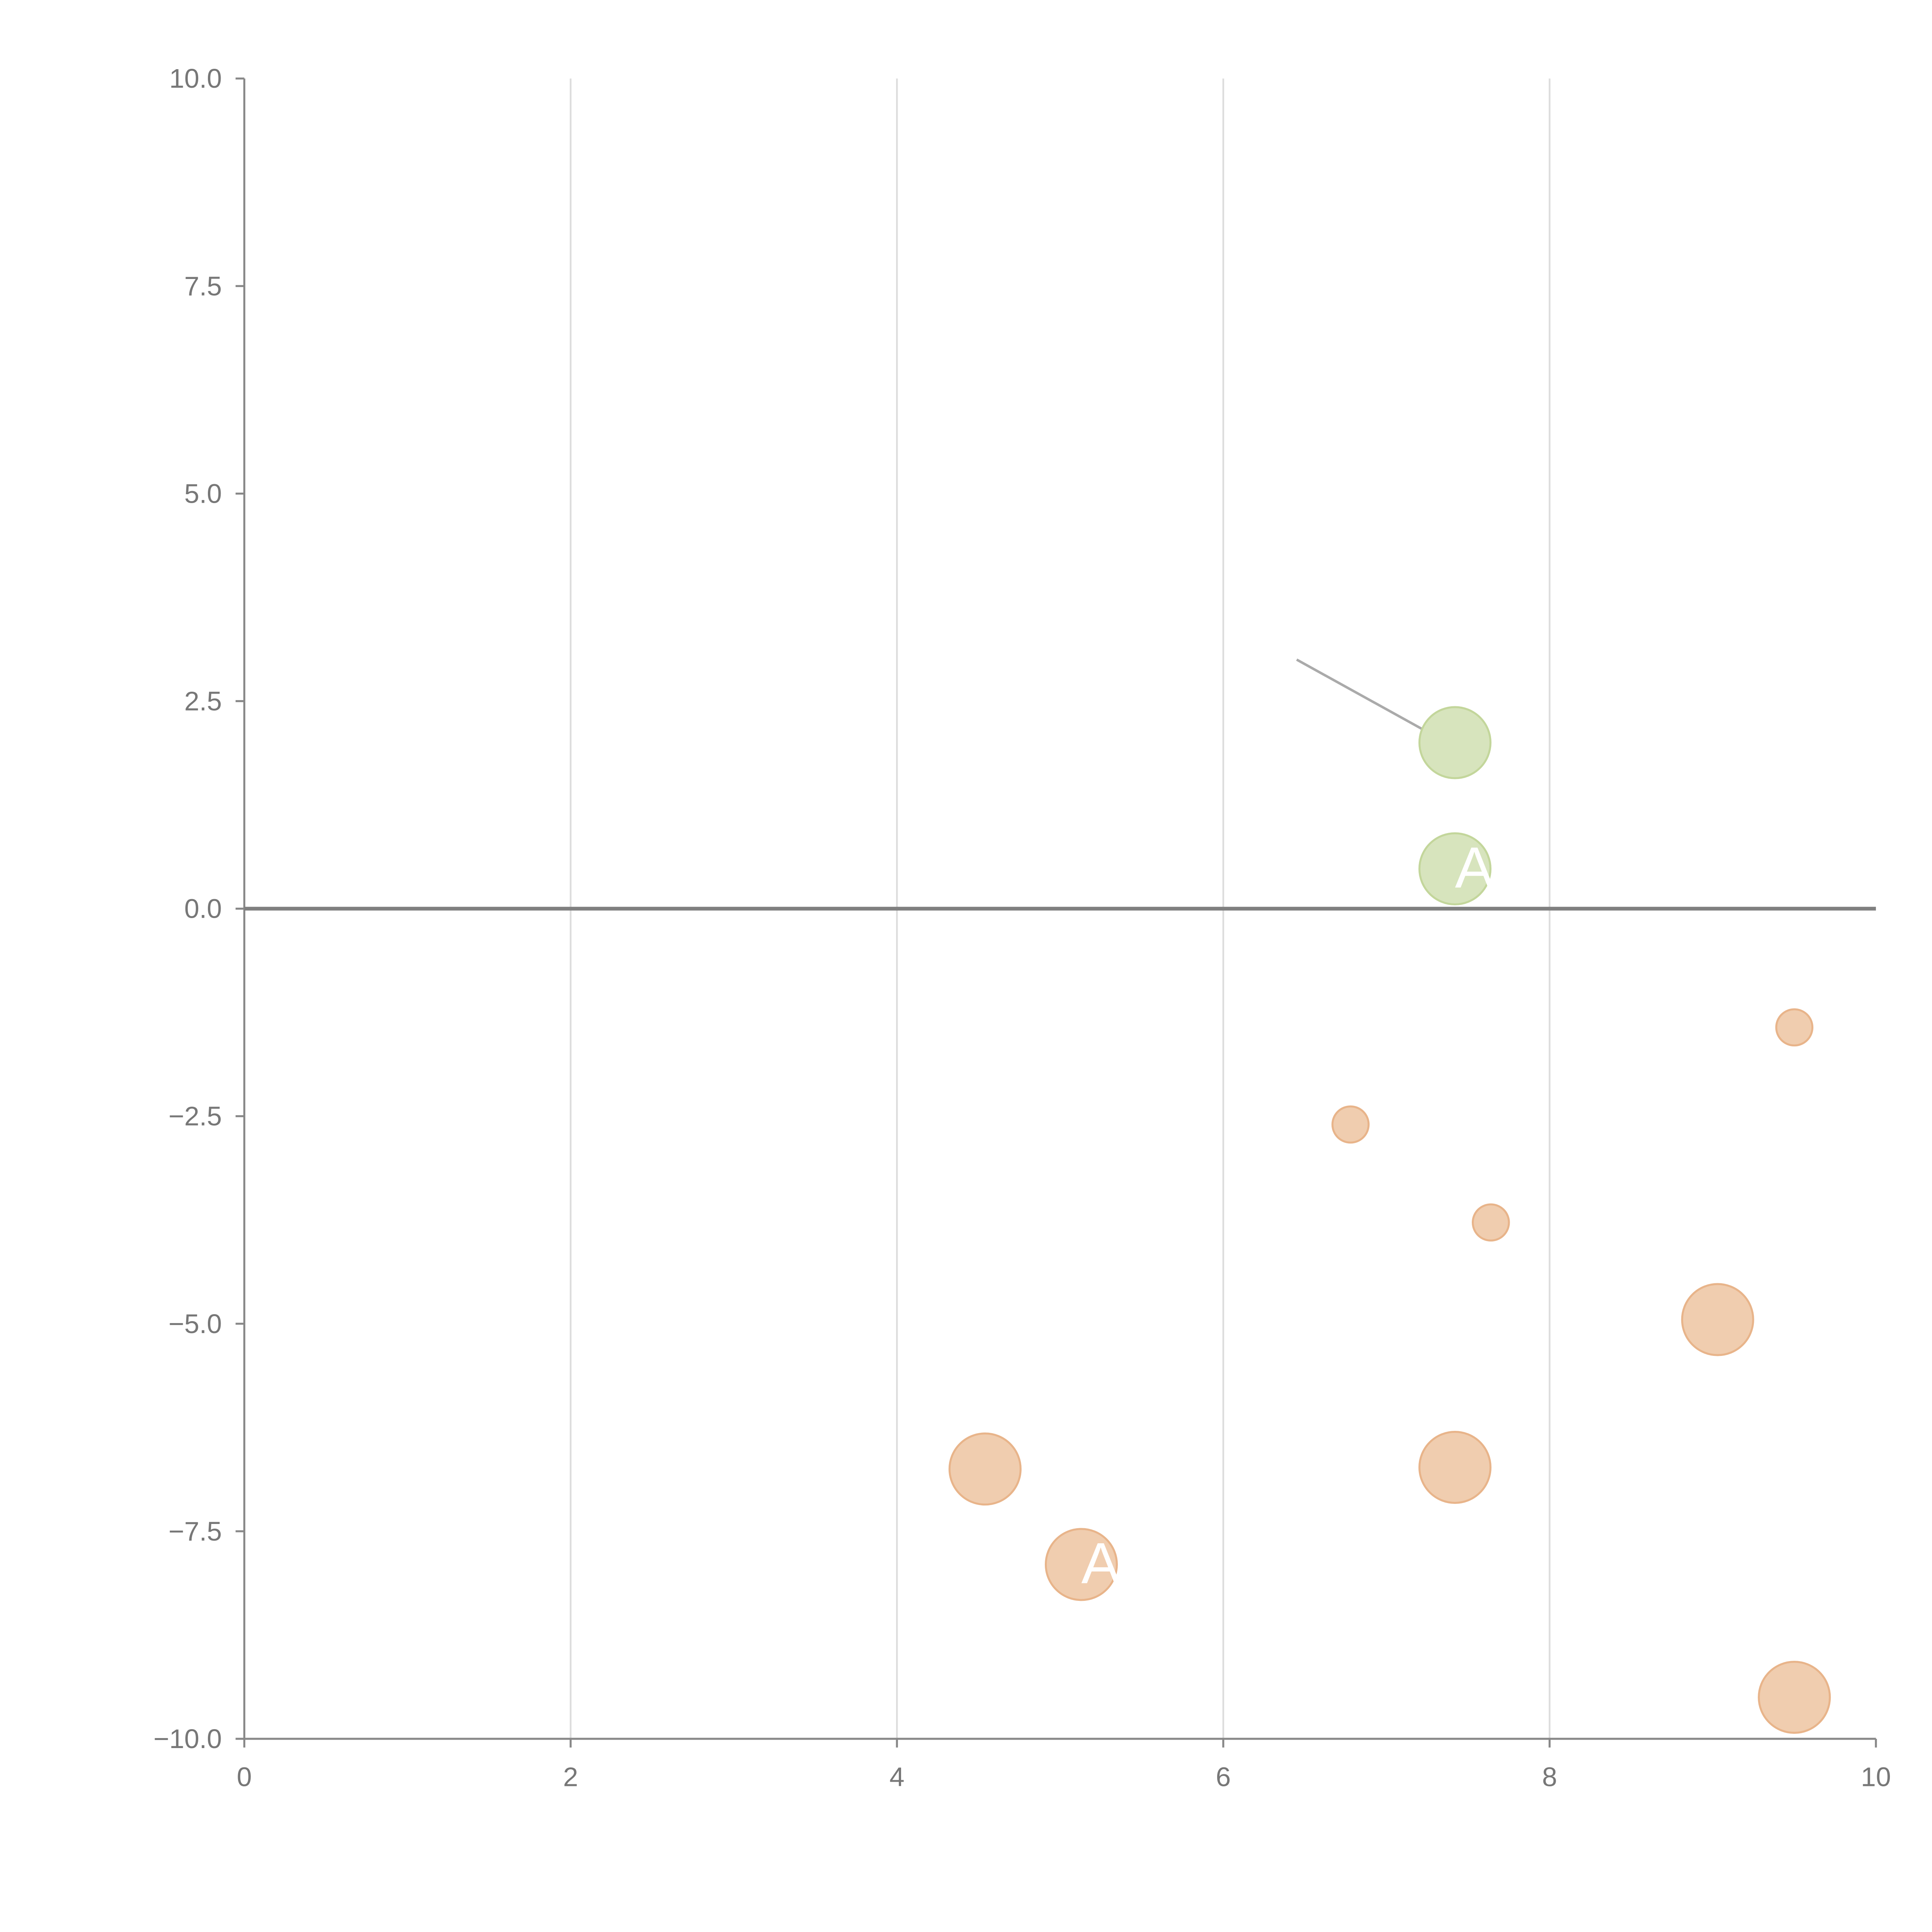  Describe the element at coordinates (203, 493) in the screenshot. I see `y-tick-label: 5.0` at that location.